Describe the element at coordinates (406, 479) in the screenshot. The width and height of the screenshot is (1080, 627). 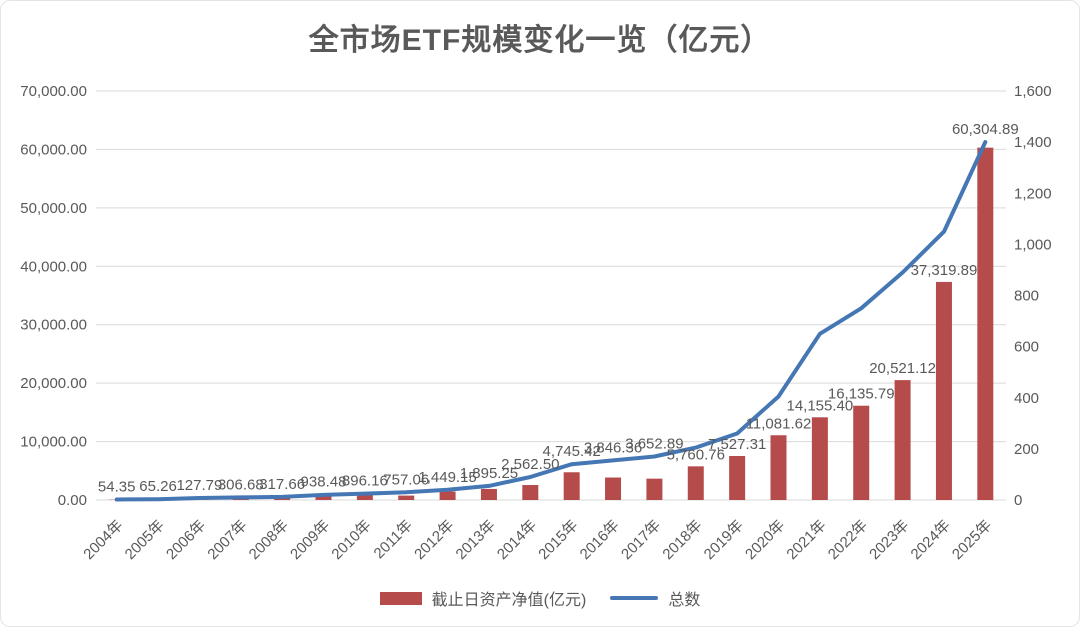
I see `bar-value-label: 757.06` at that location.